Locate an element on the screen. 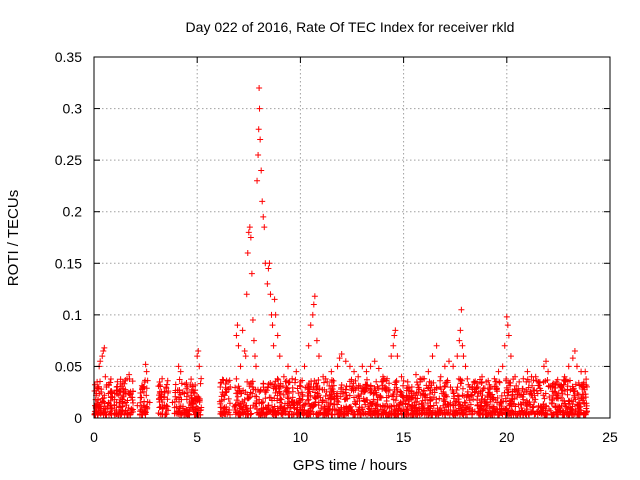 The height and width of the screenshot is (480, 640). y-tick-label: 0.25 is located at coordinates (68, 160).